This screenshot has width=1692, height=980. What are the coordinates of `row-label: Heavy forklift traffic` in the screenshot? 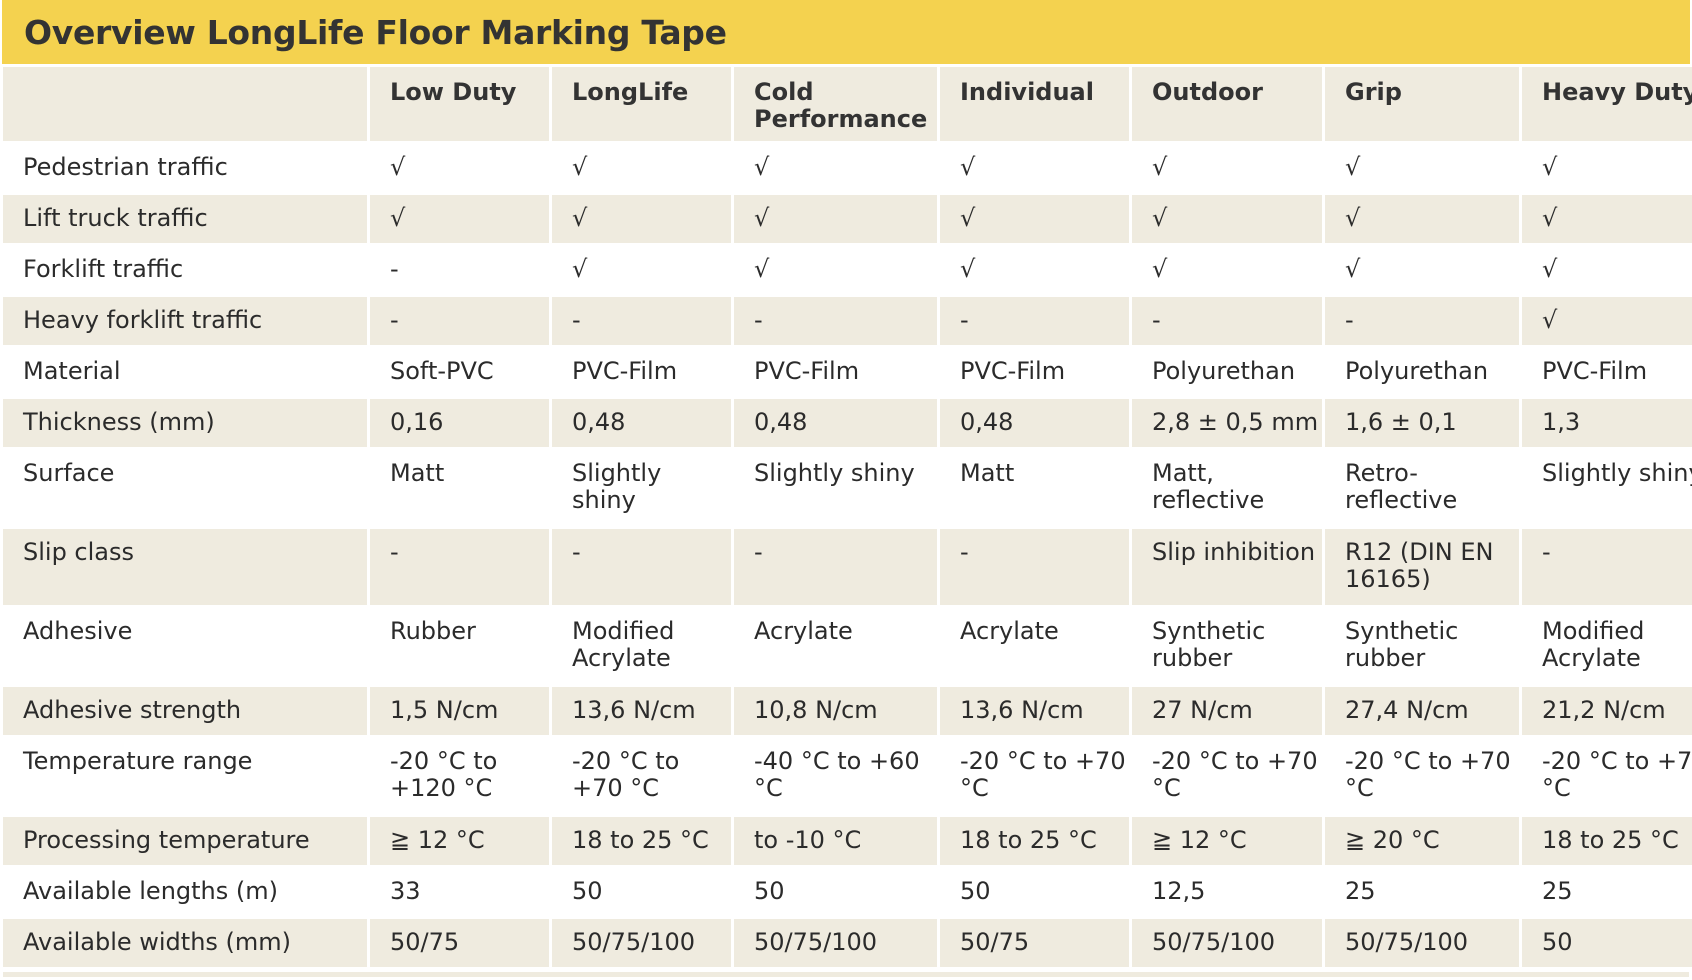 It's located at (185, 321).